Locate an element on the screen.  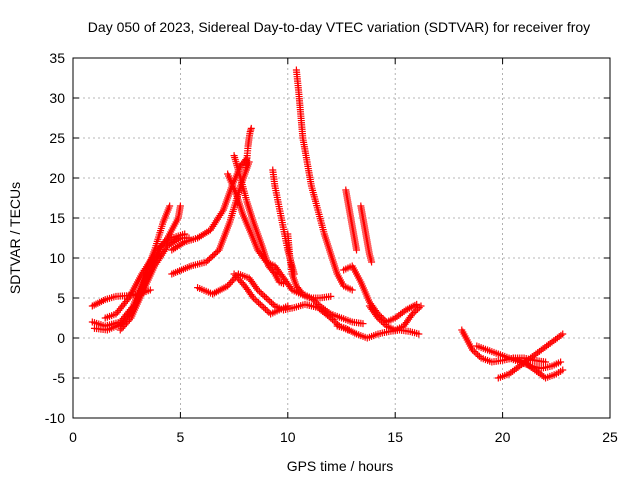
x-tick-label: 15 is located at coordinates (395, 437).